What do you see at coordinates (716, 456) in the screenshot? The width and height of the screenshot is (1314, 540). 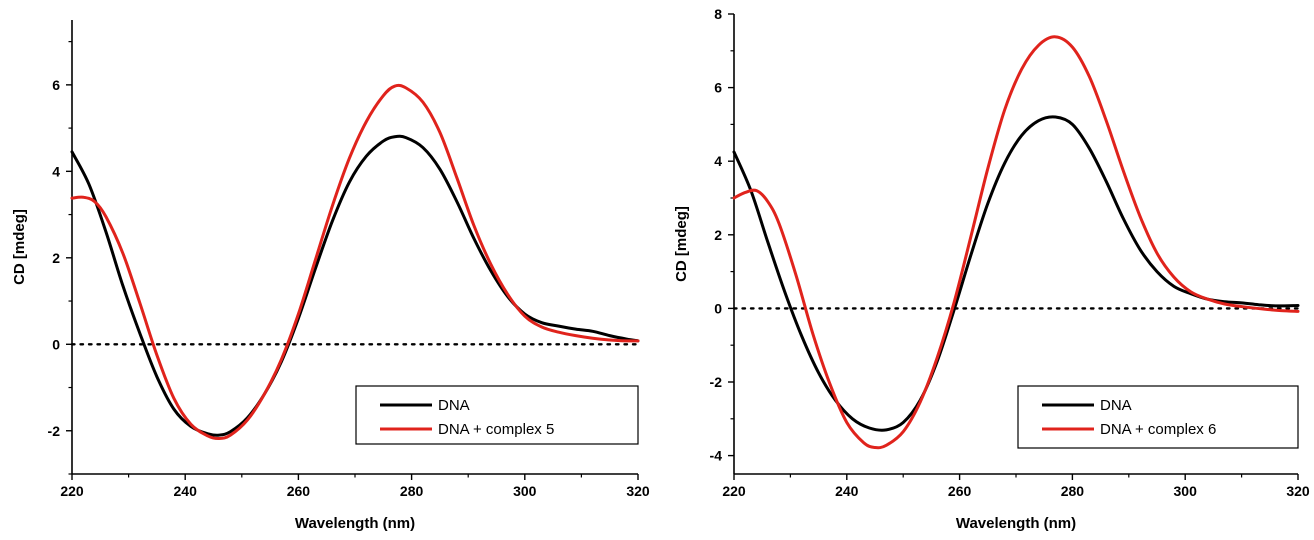 I see `y-tick-label: -4` at bounding box center [716, 456].